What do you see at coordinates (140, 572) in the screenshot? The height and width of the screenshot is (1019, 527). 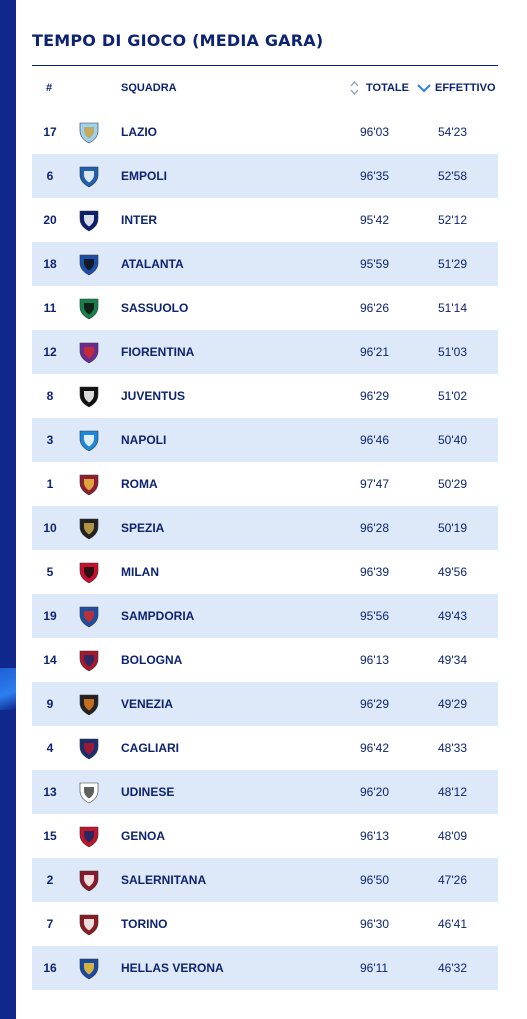 I see `row-team: MILAN` at bounding box center [140, 572].